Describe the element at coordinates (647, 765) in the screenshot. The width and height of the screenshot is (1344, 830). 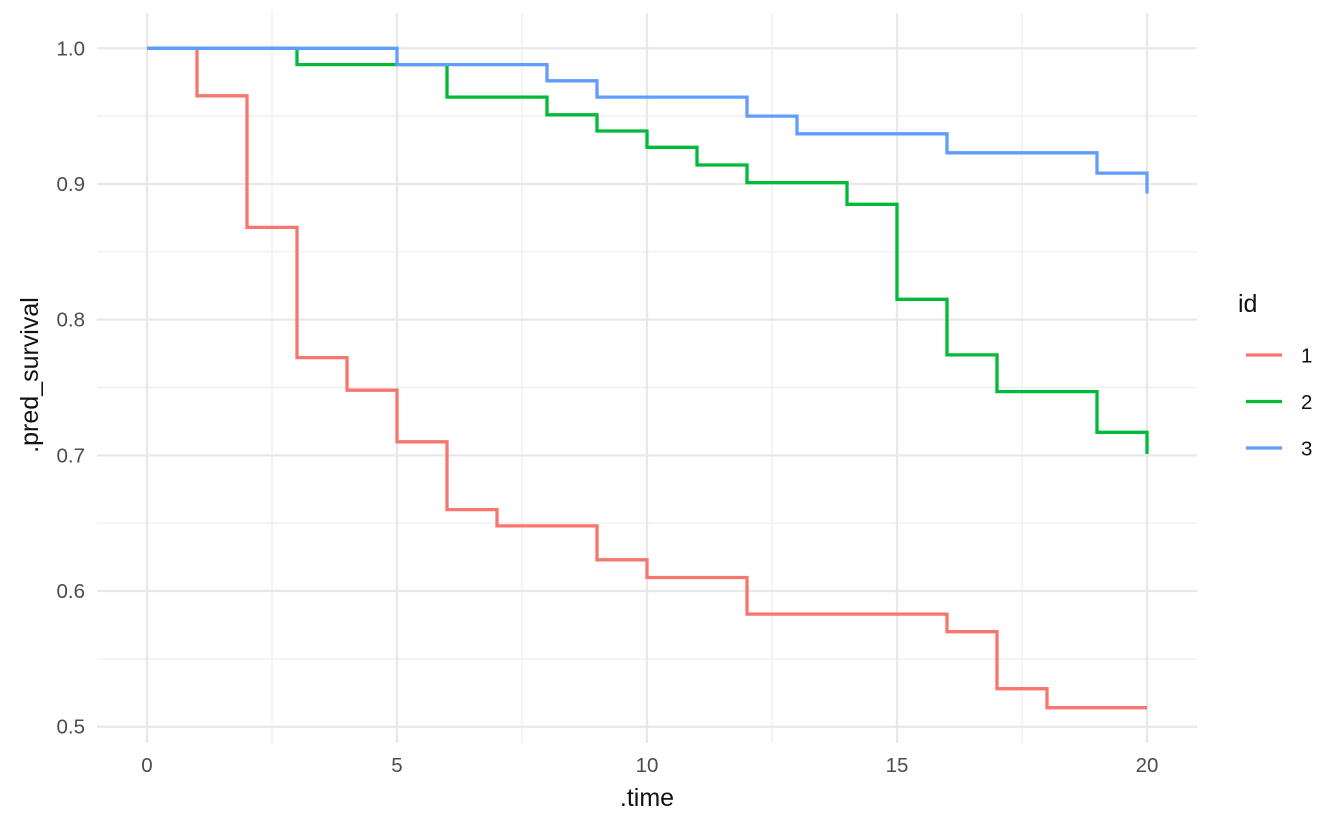
I see `x-tick-label: 10` at that location.